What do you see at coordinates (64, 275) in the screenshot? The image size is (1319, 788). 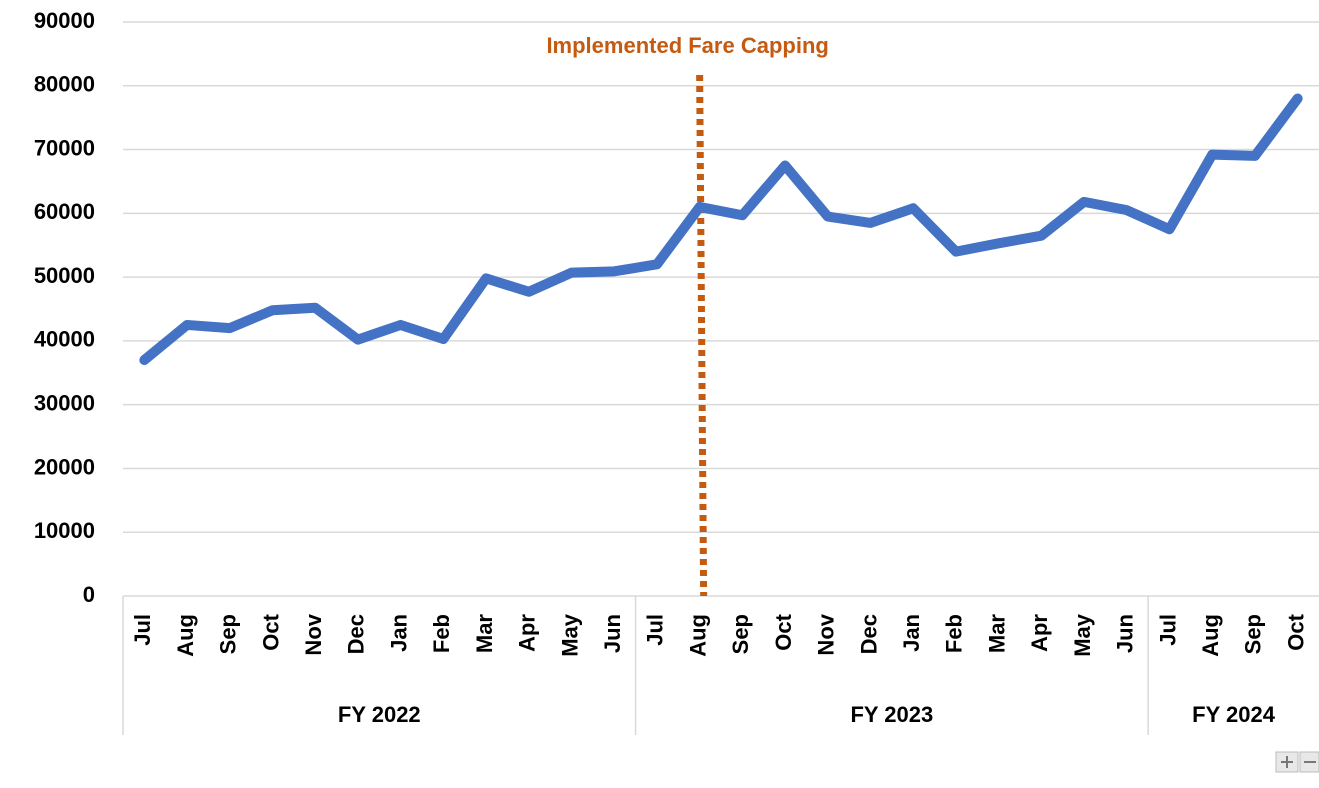 I see `y-tick-label: 50000` at bounding box center [64, 275].